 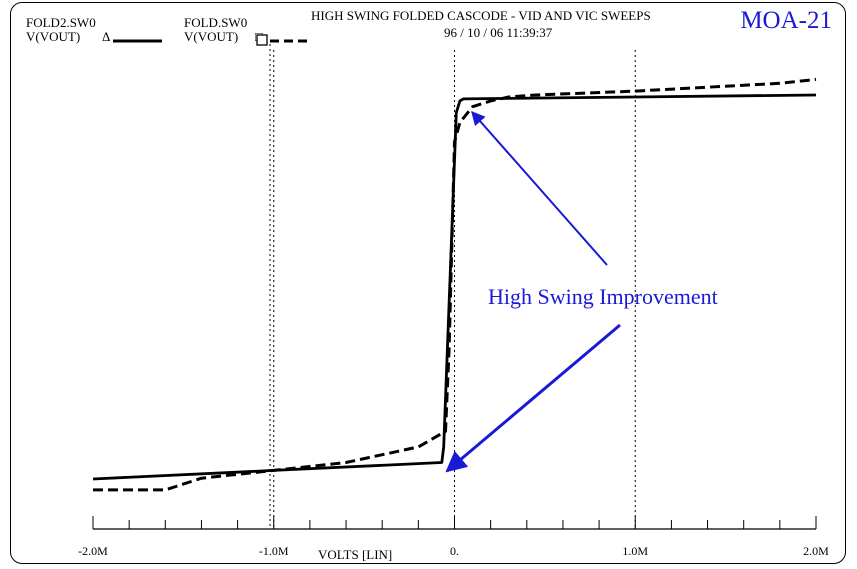 What do you see at coordinates (262, 40) in the screenshot?
I see `legend-square-marker` at bounding box center [262, 40].